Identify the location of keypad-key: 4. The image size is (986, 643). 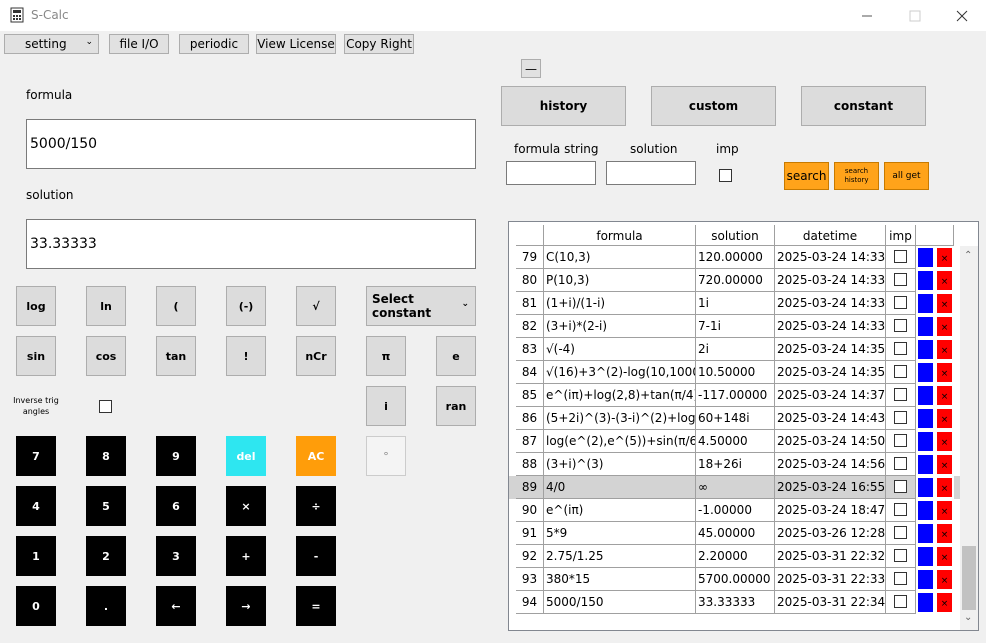
(36, 506).